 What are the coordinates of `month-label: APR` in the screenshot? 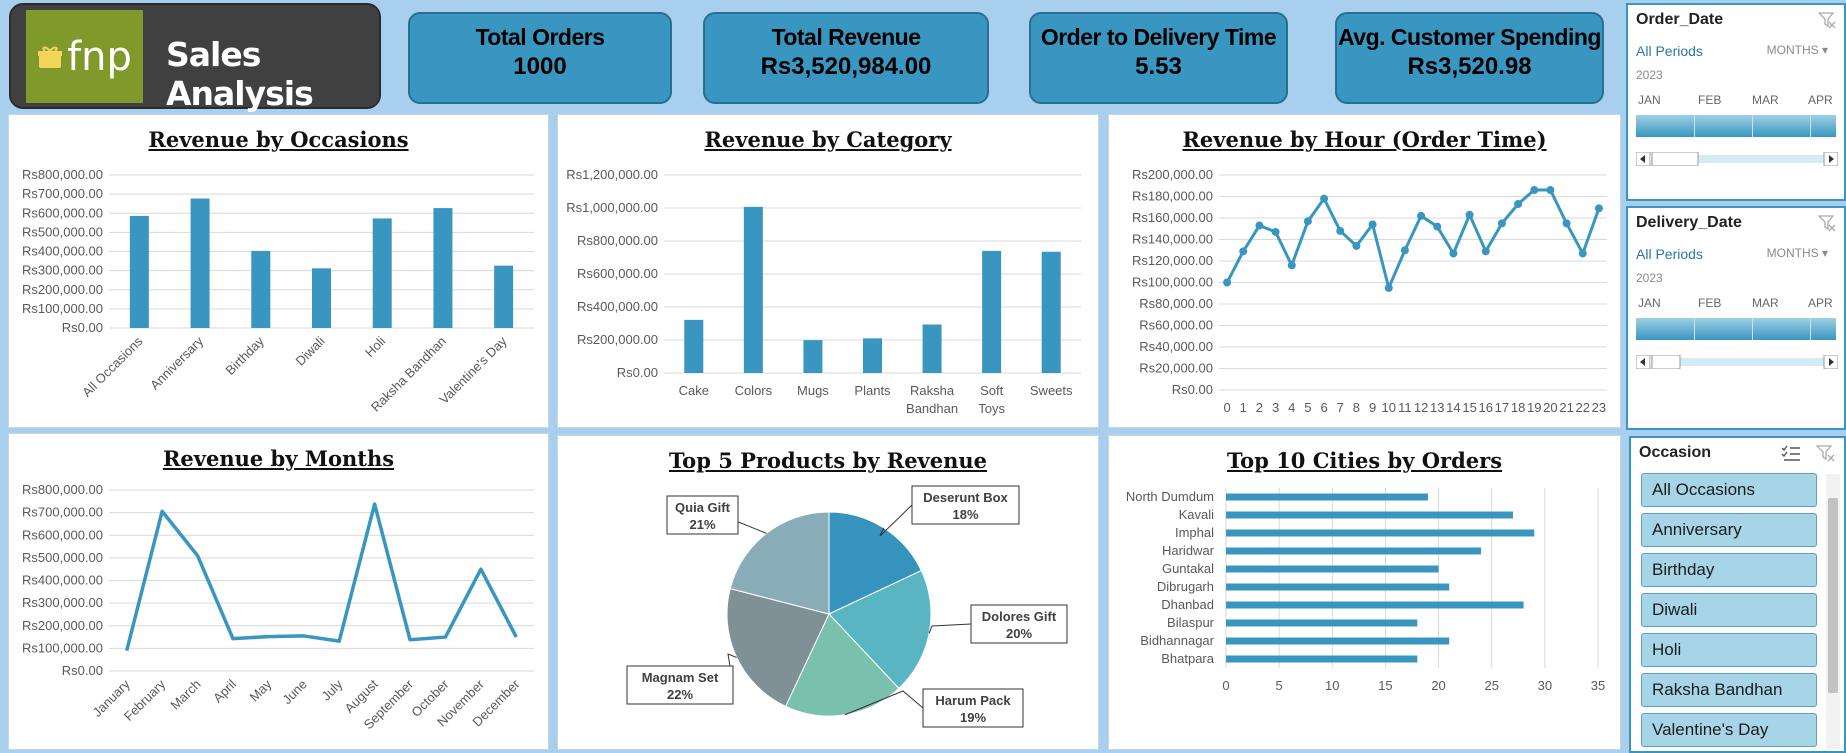 It's located at (1820, 303).